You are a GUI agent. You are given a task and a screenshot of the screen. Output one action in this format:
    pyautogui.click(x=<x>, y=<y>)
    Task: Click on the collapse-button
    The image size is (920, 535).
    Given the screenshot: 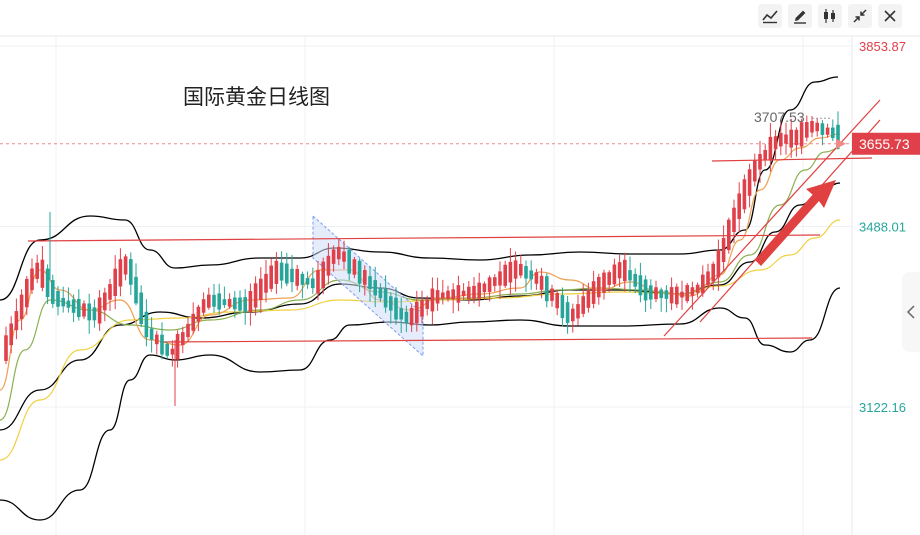 What is the action you would take?
    pyautogui.click(x=860, y=16)
    